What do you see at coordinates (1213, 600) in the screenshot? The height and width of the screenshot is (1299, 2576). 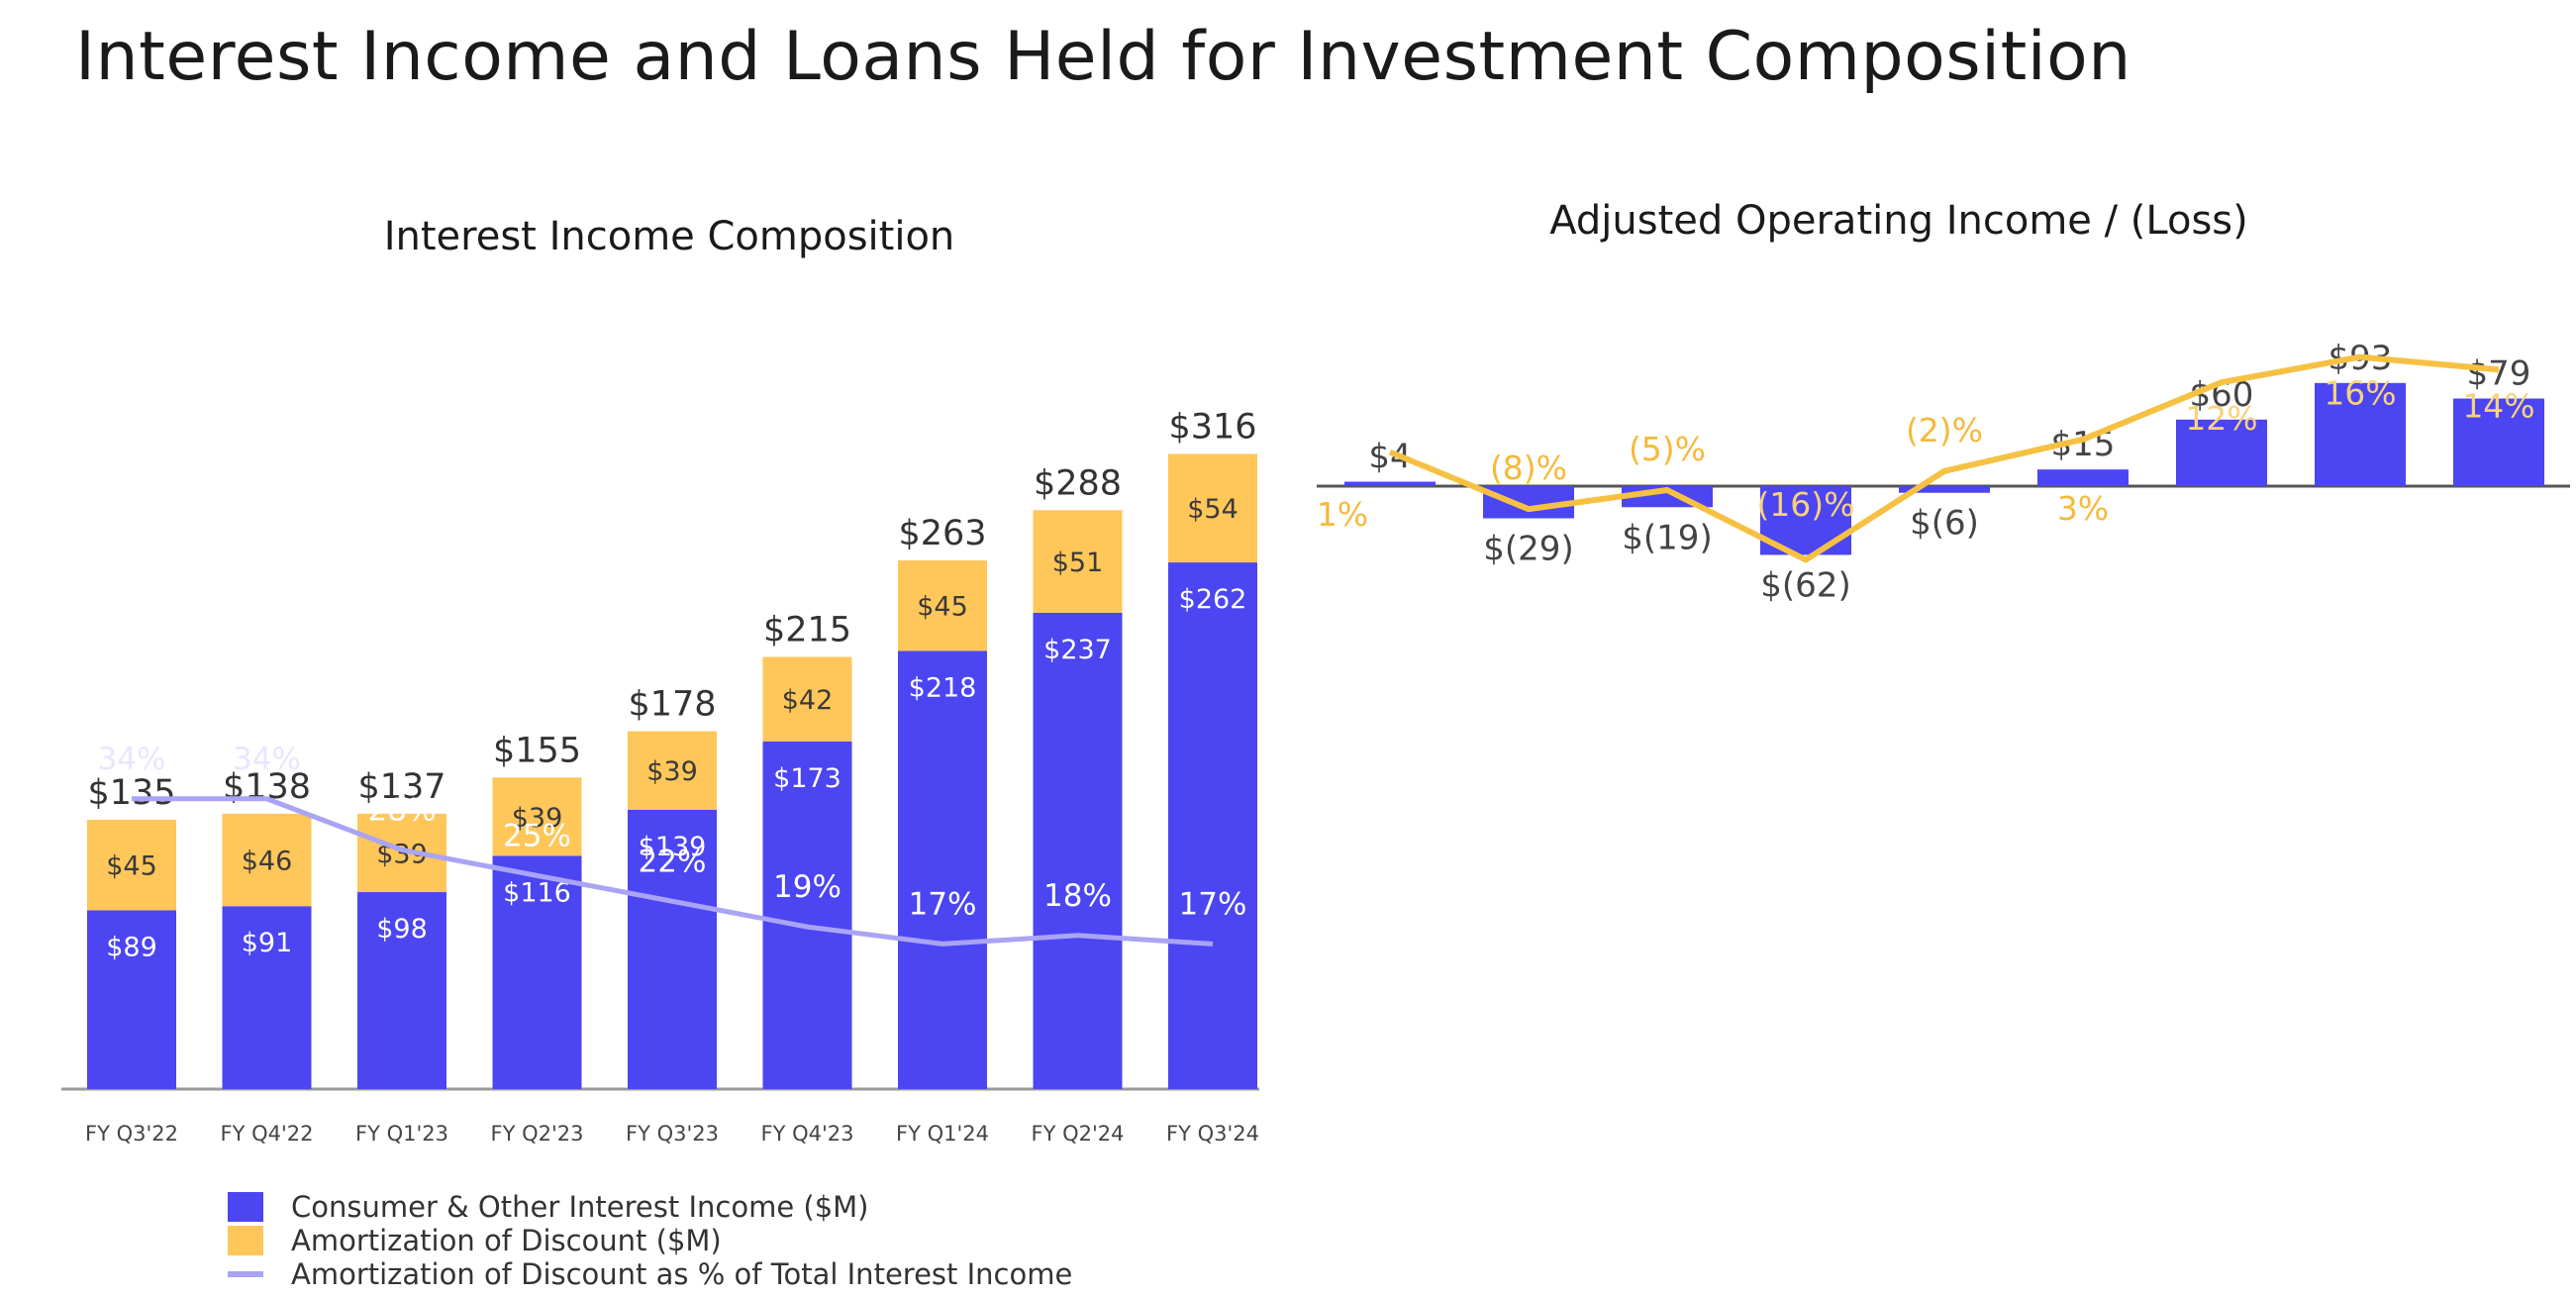 I see `consumer-value-label: $262` at bounding box center [1213, 600].